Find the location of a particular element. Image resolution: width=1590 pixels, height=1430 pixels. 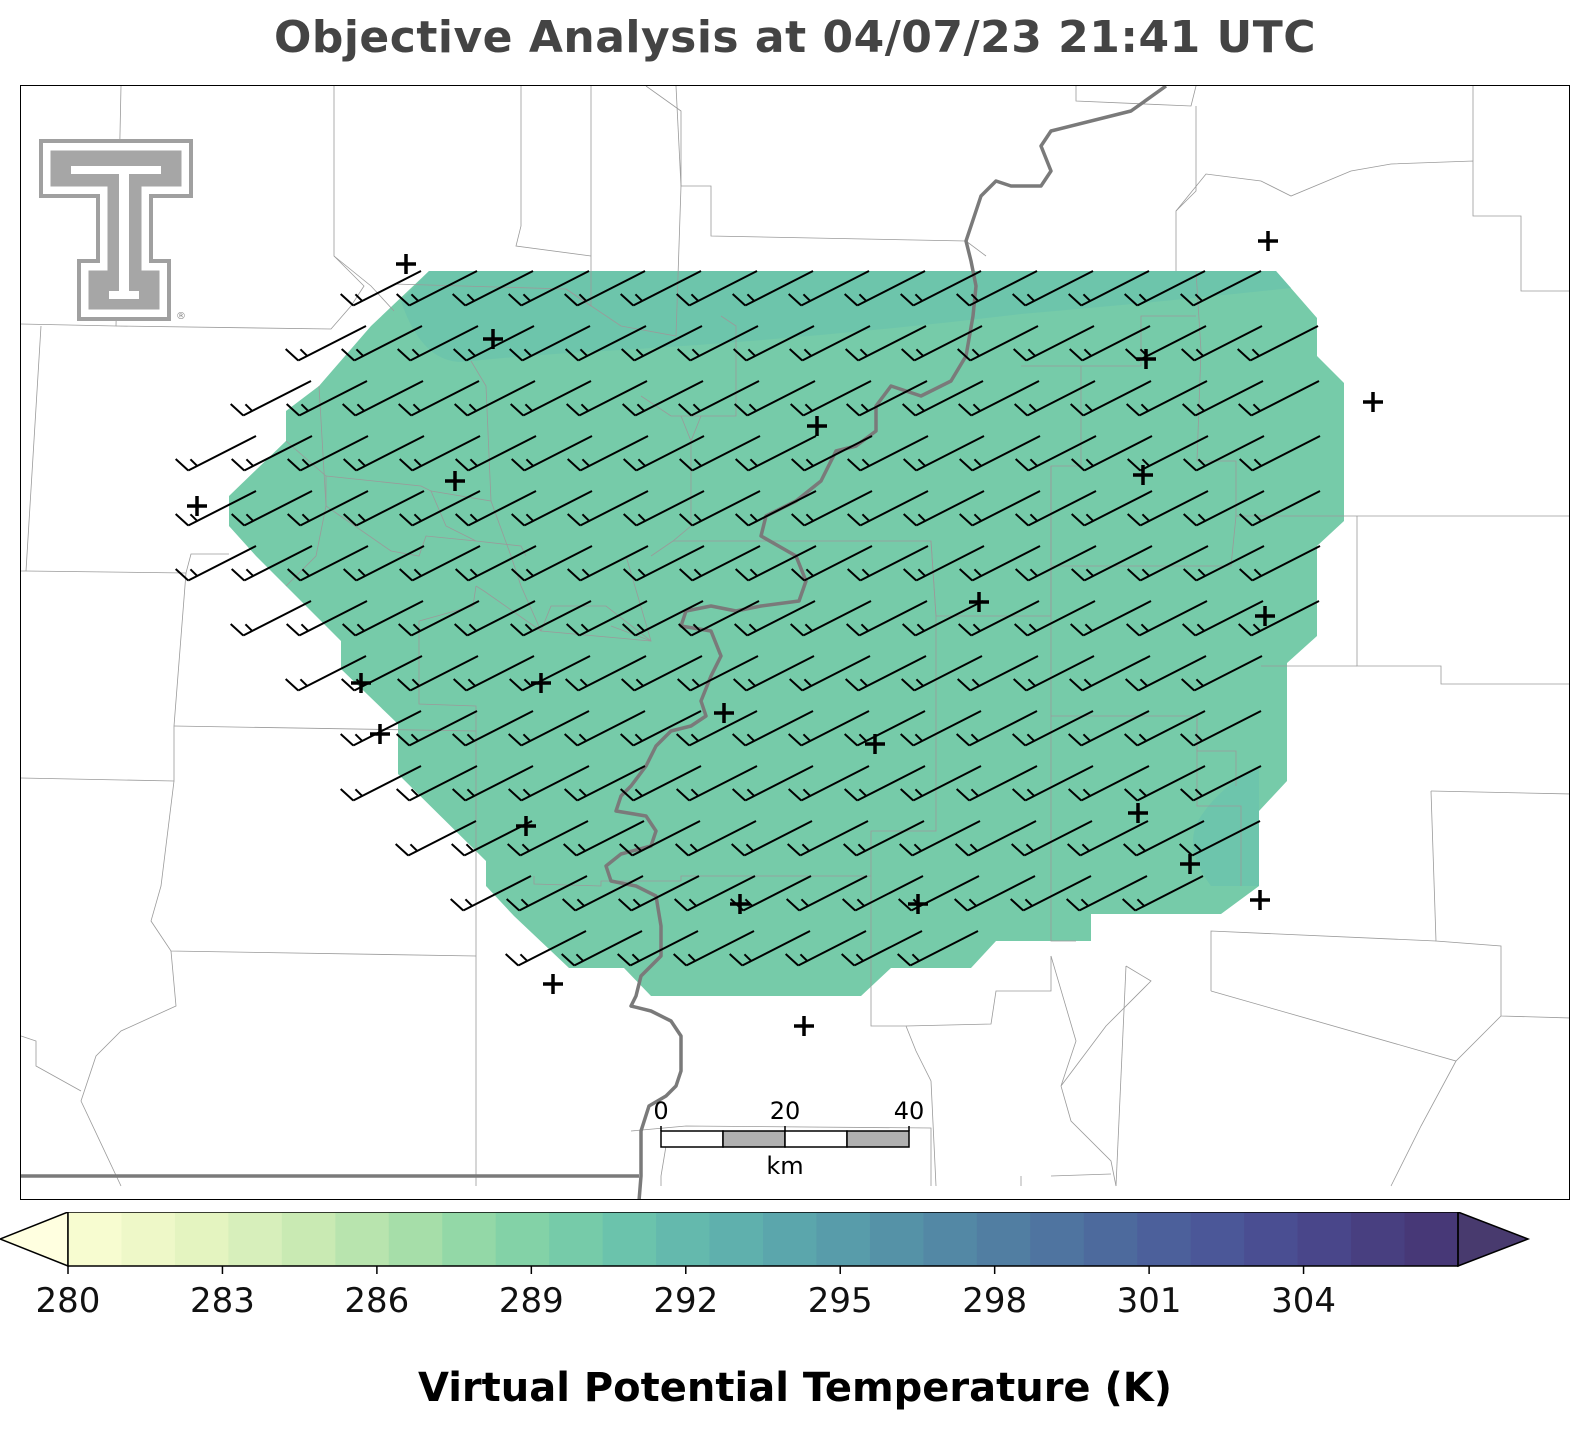

scale-label-0: 0 is located at coordinates (660, 1111).